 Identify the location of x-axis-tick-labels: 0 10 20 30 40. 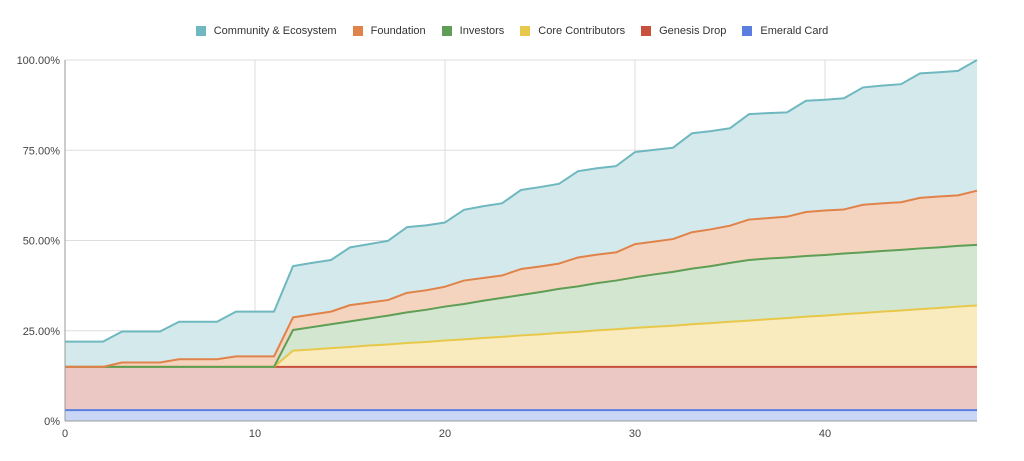
(446, 434).